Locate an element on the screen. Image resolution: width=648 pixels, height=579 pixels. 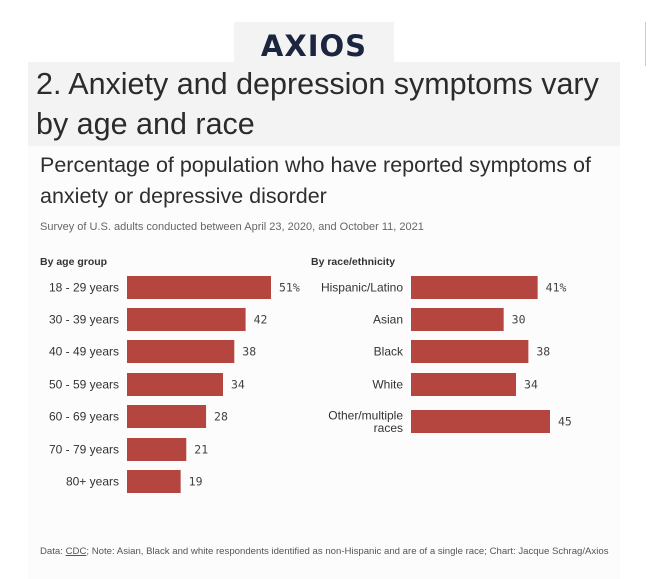
axios-logo: AXIOS is located at coordinates (314, 46).